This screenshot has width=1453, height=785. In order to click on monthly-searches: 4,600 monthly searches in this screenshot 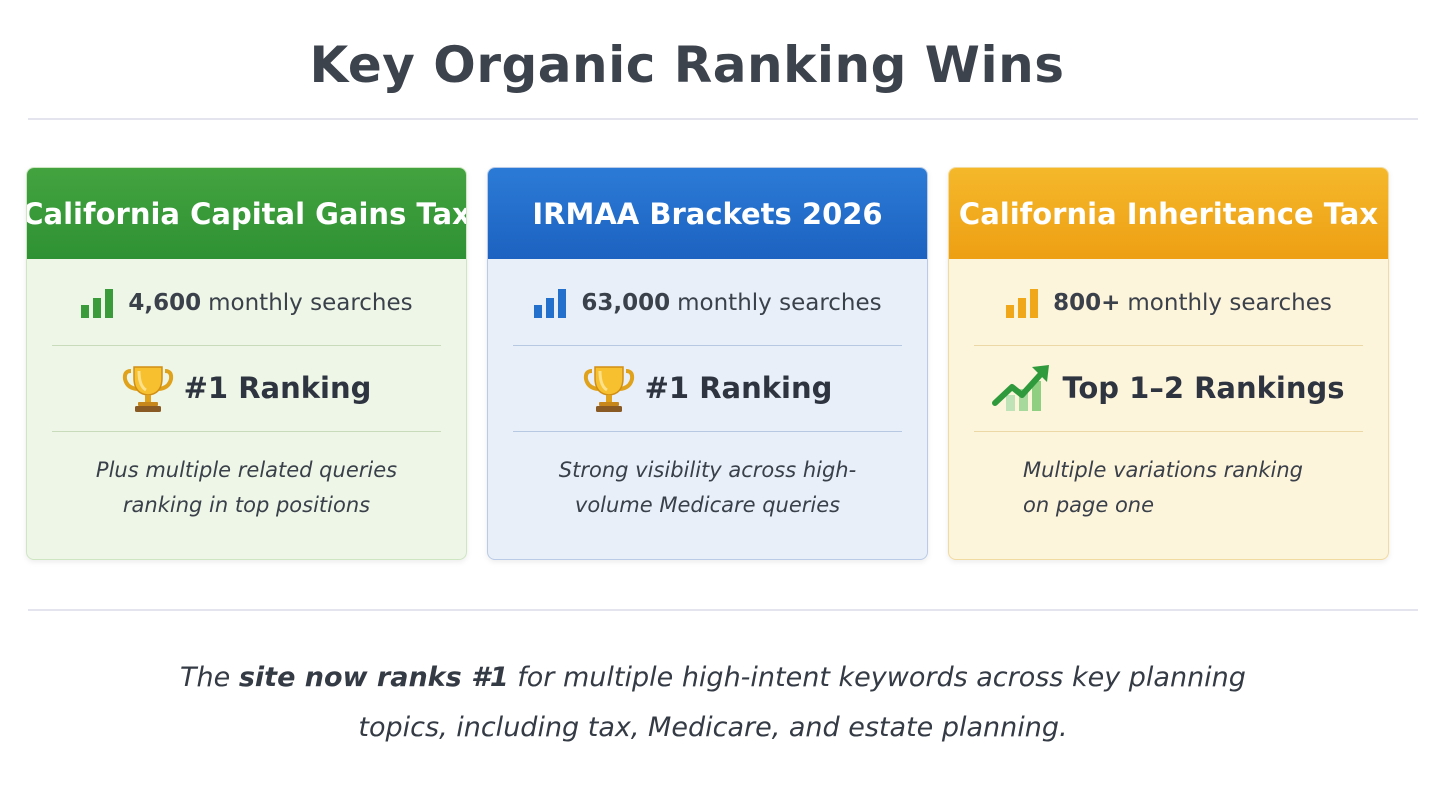, I will do `click(246, 303)`.